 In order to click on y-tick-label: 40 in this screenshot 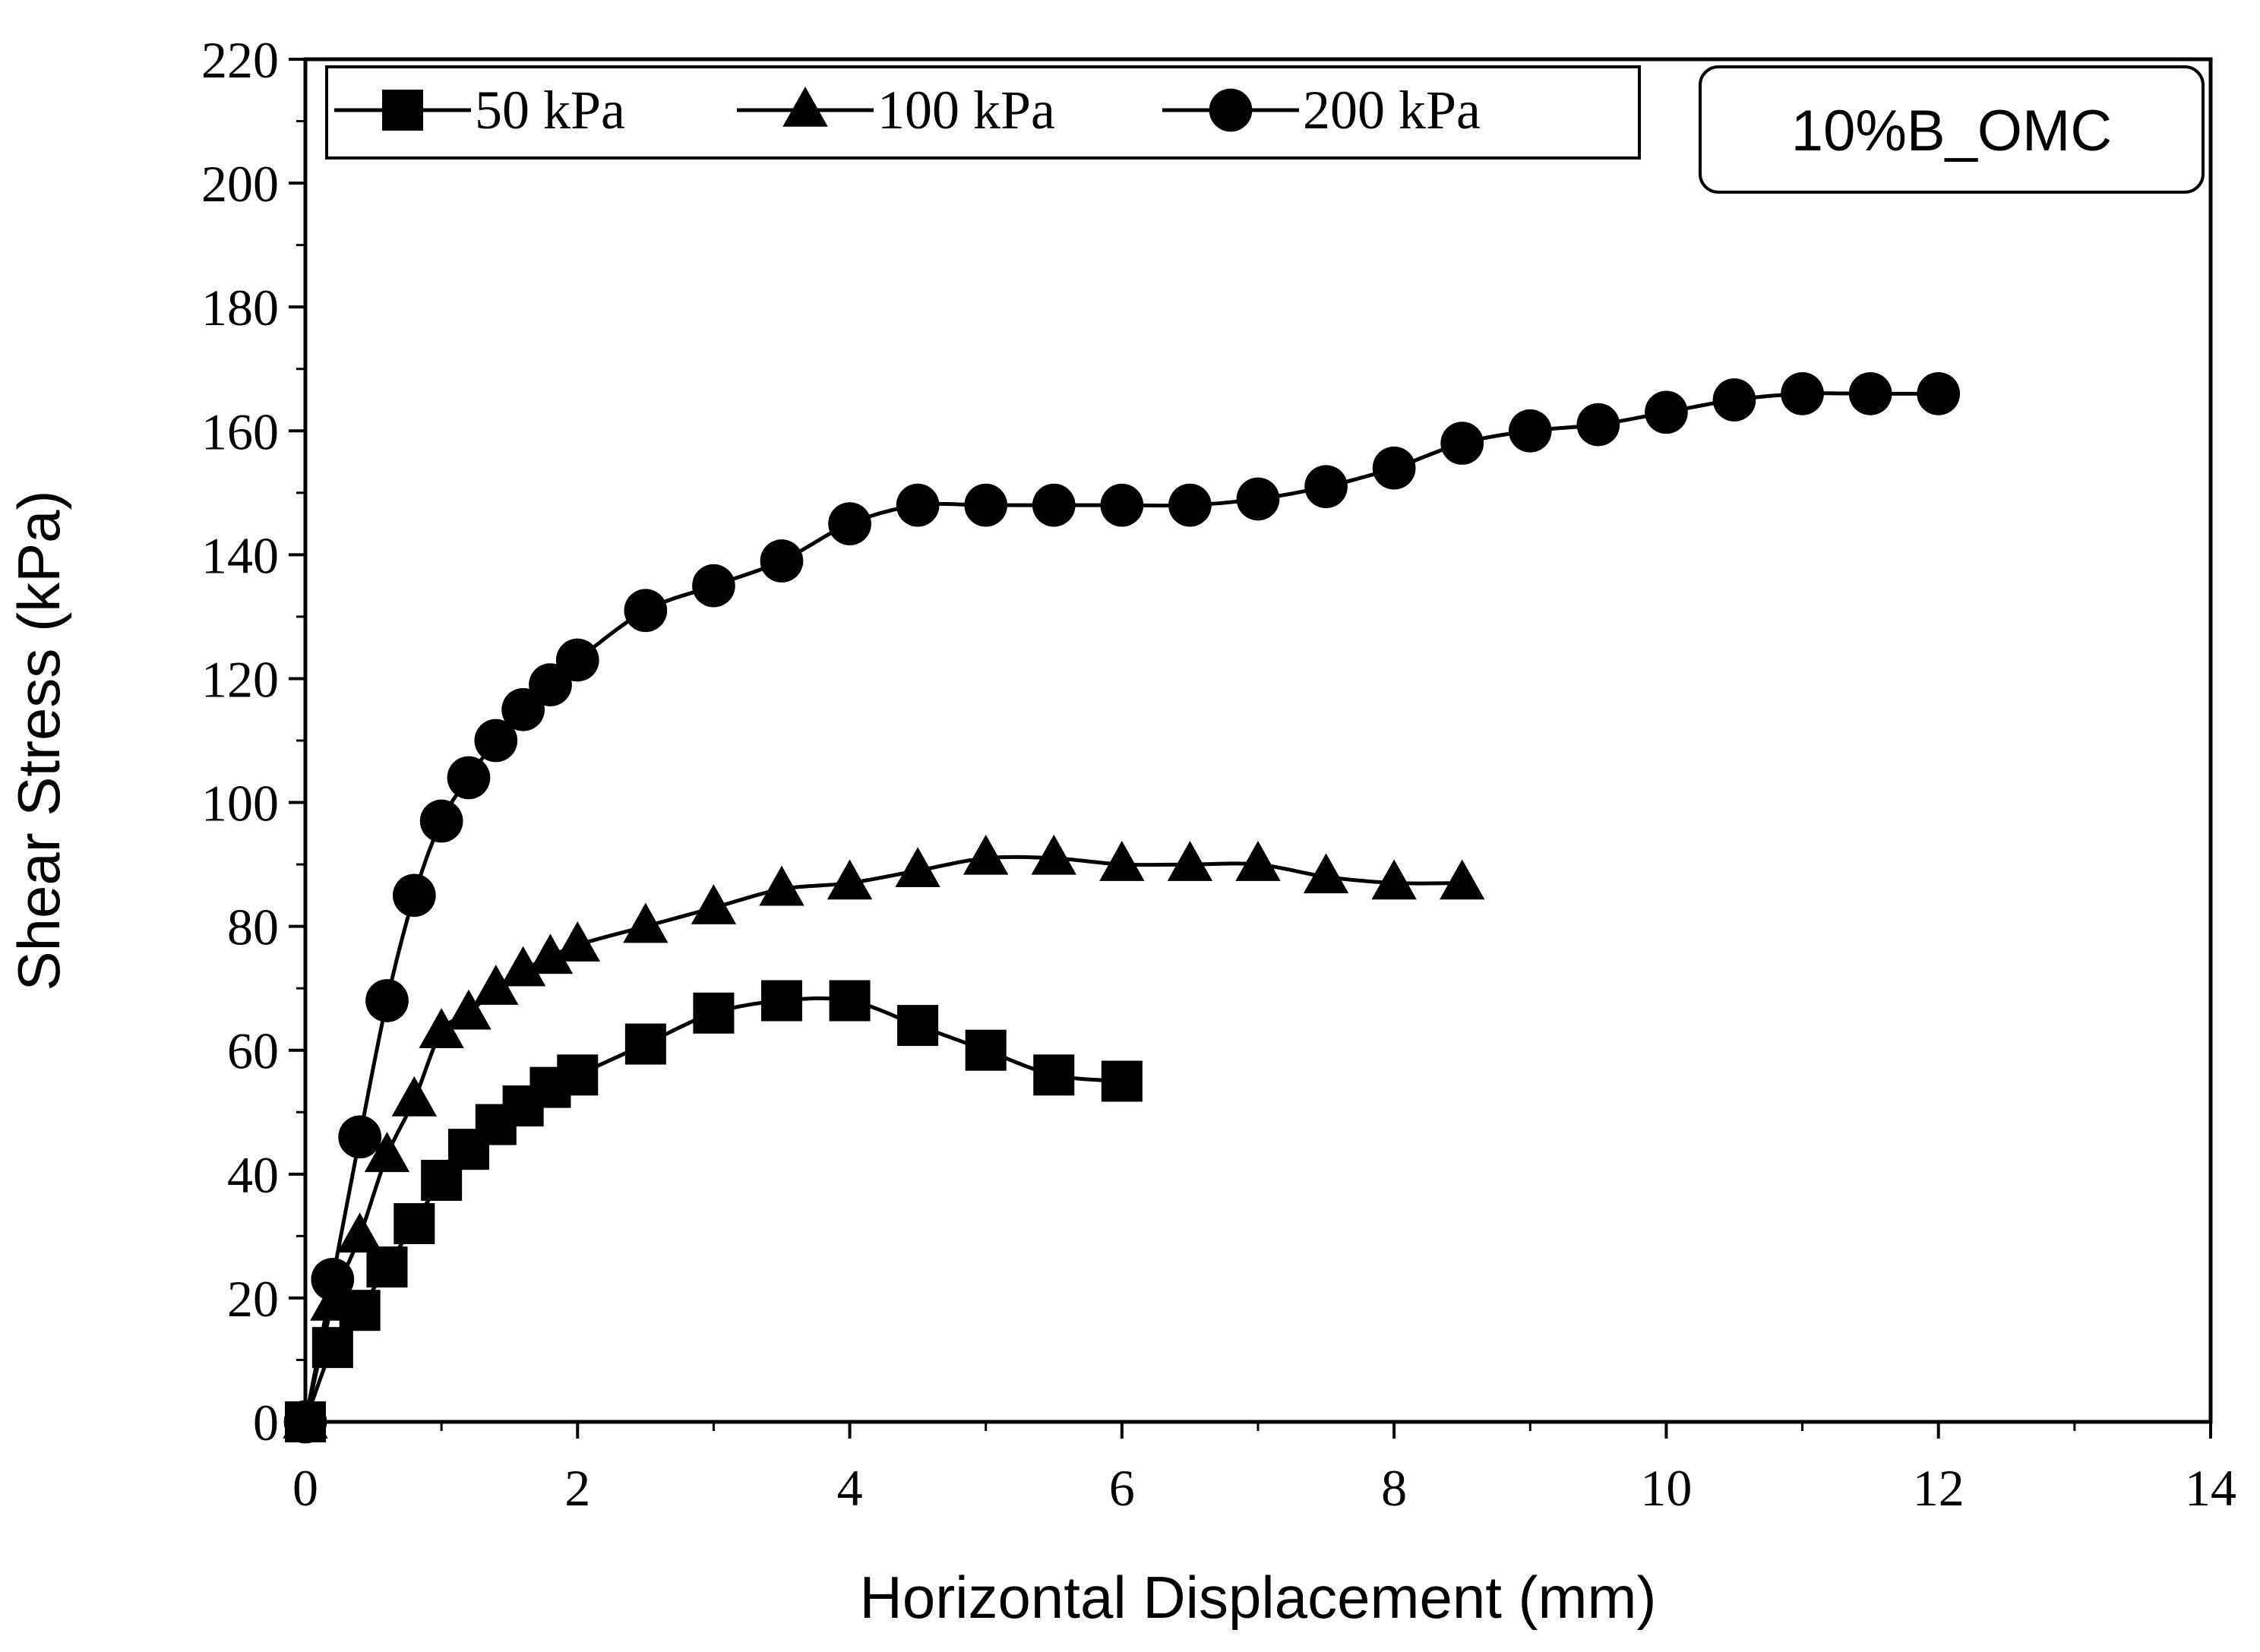, I will do `click(253, 1175)`.